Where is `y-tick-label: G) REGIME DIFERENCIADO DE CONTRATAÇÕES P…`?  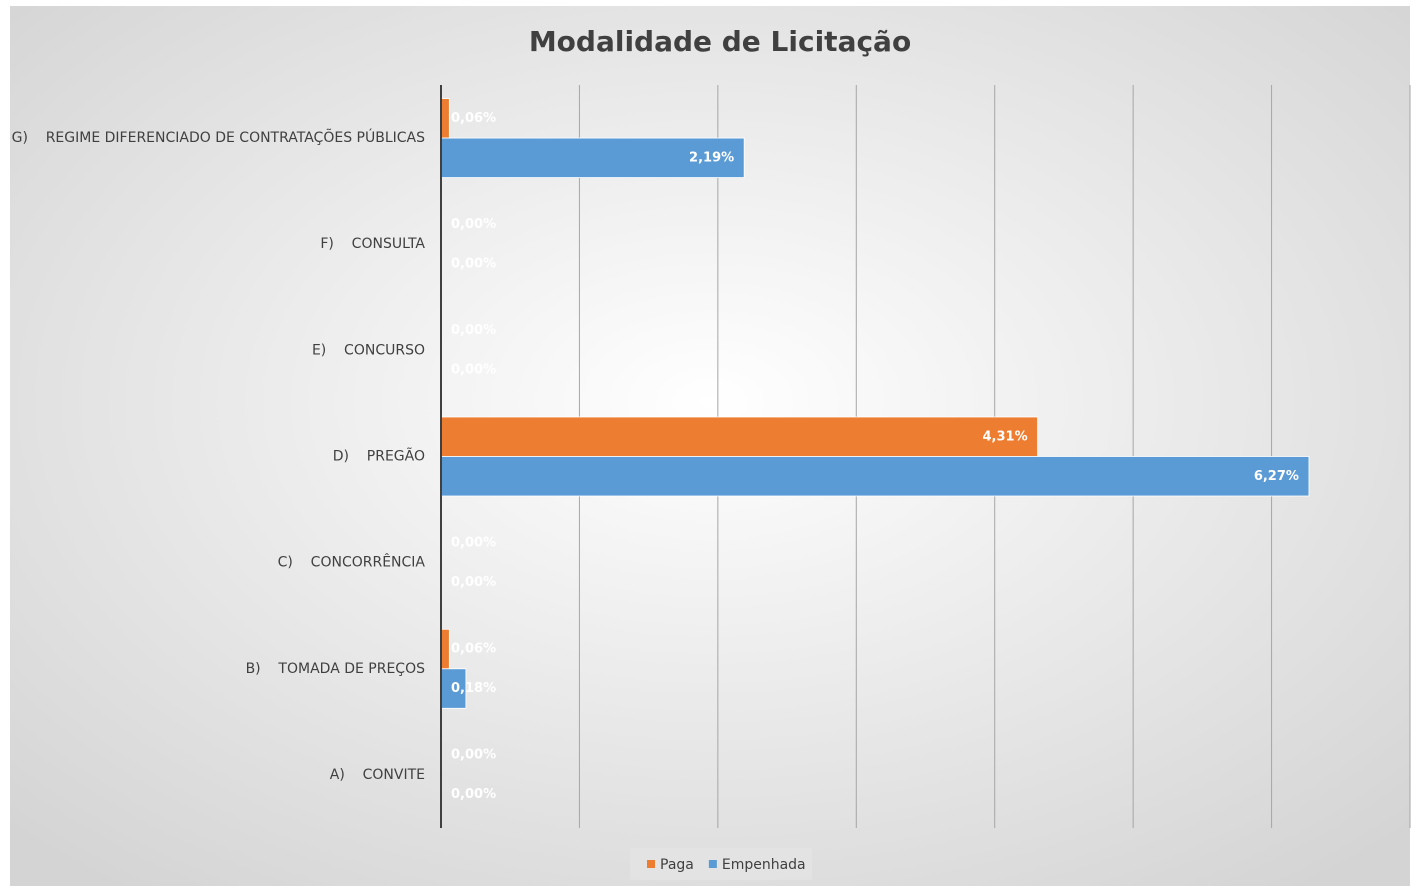 y-tick-label: G) REGIME DIFERENCIADO DE CONTRATAÇÕES P… is located at coordinates (219, 137).